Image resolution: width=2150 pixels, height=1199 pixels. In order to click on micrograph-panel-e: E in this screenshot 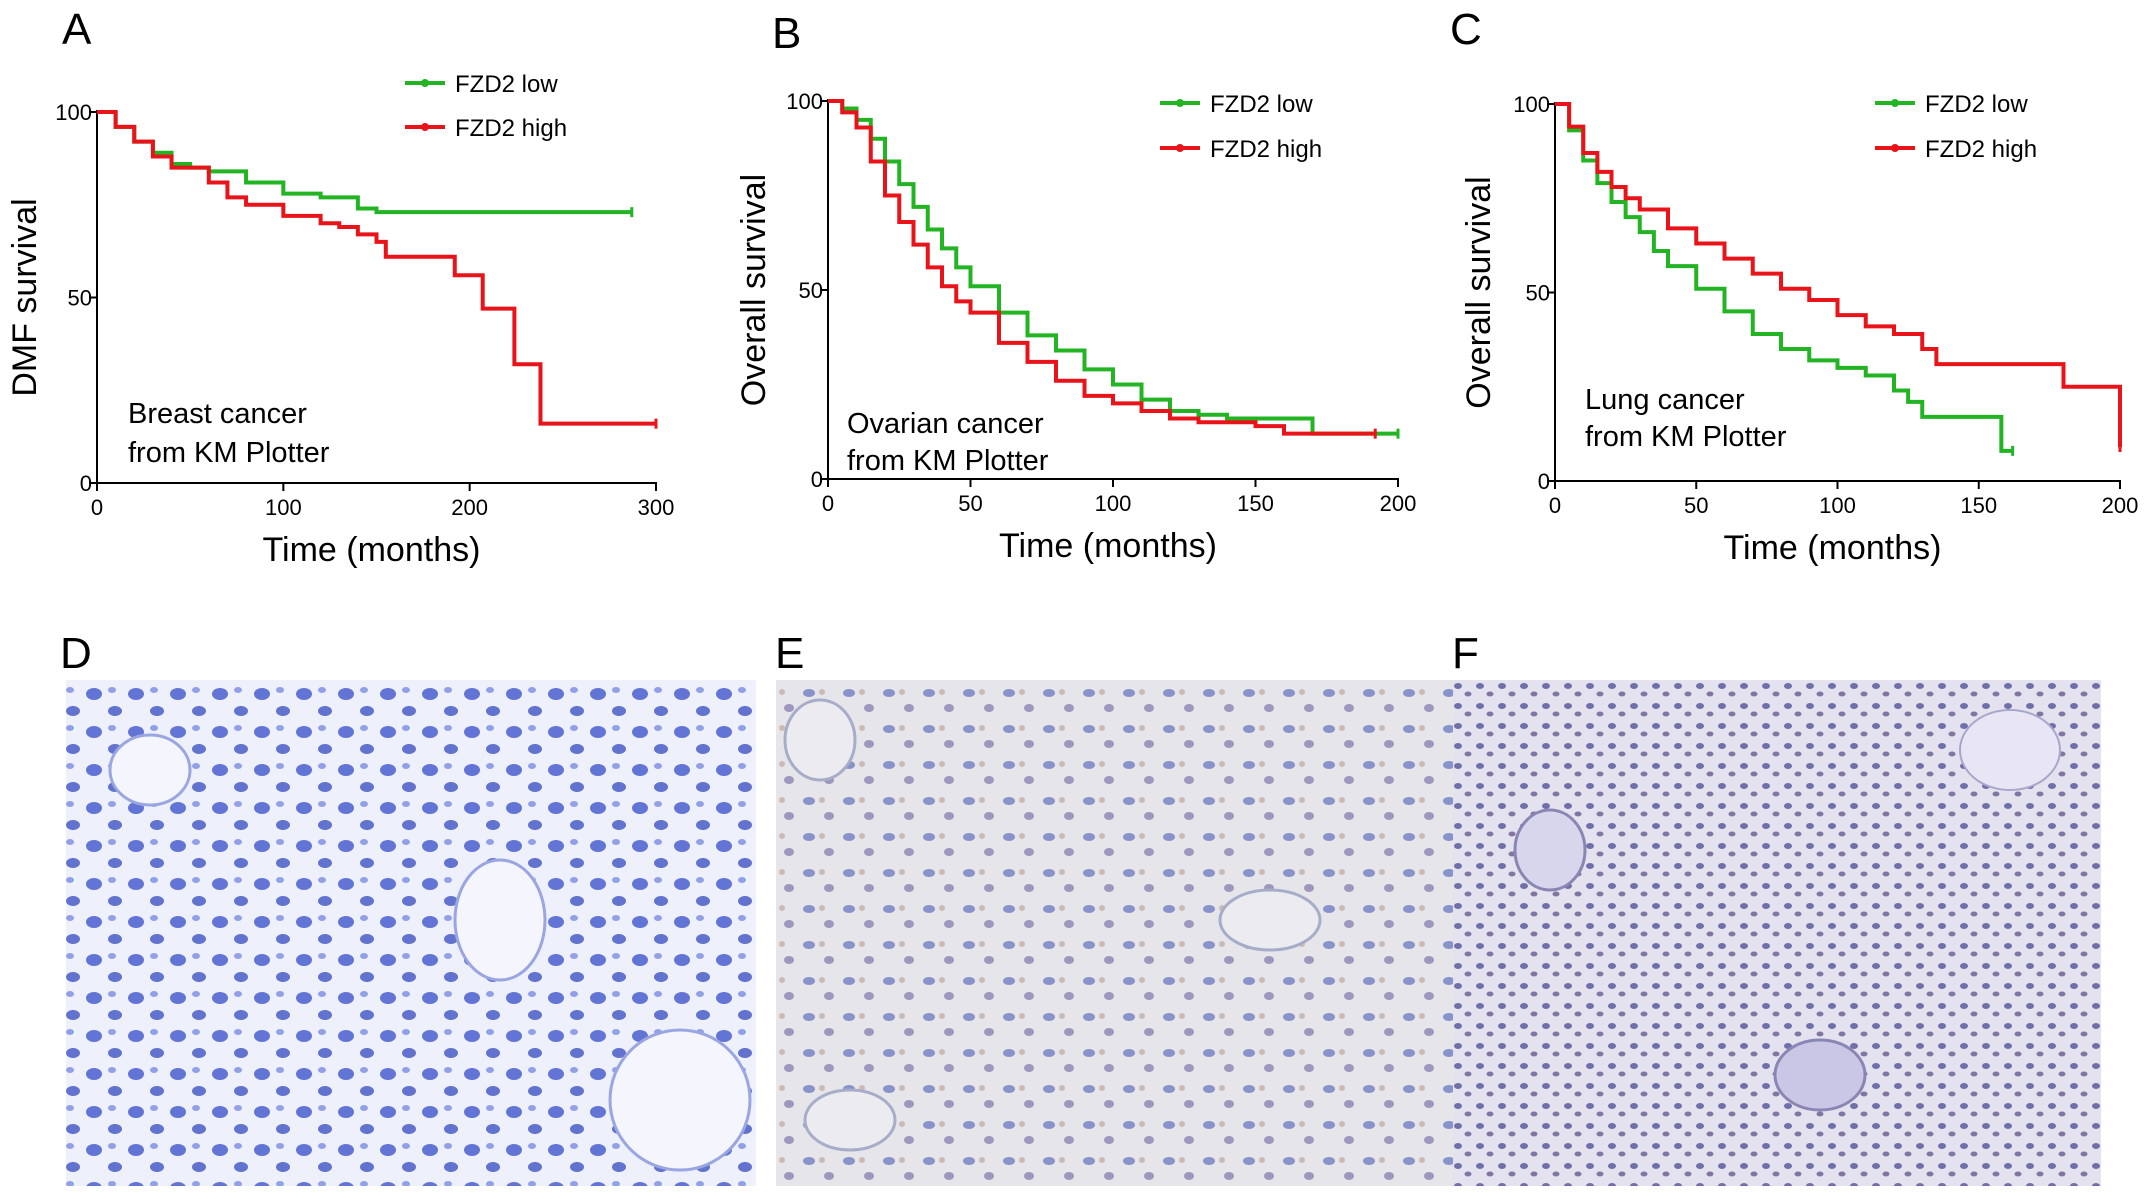, I will do `click(1120, 907)`.